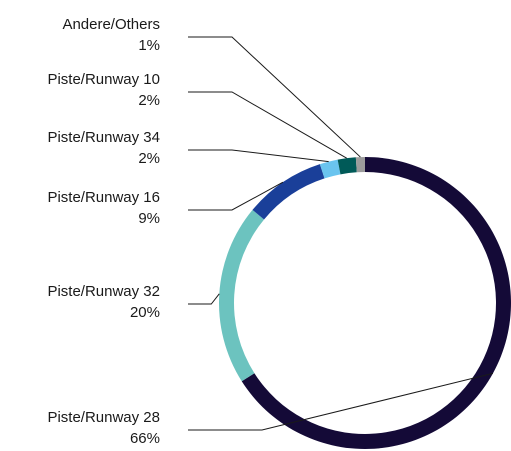 This screenshot has width=511, height=451. Describe the element at coordinates (103, 197) in the screenshot. I see `slice-label-piste-runway-16: Piste/Runway 16` at that location.